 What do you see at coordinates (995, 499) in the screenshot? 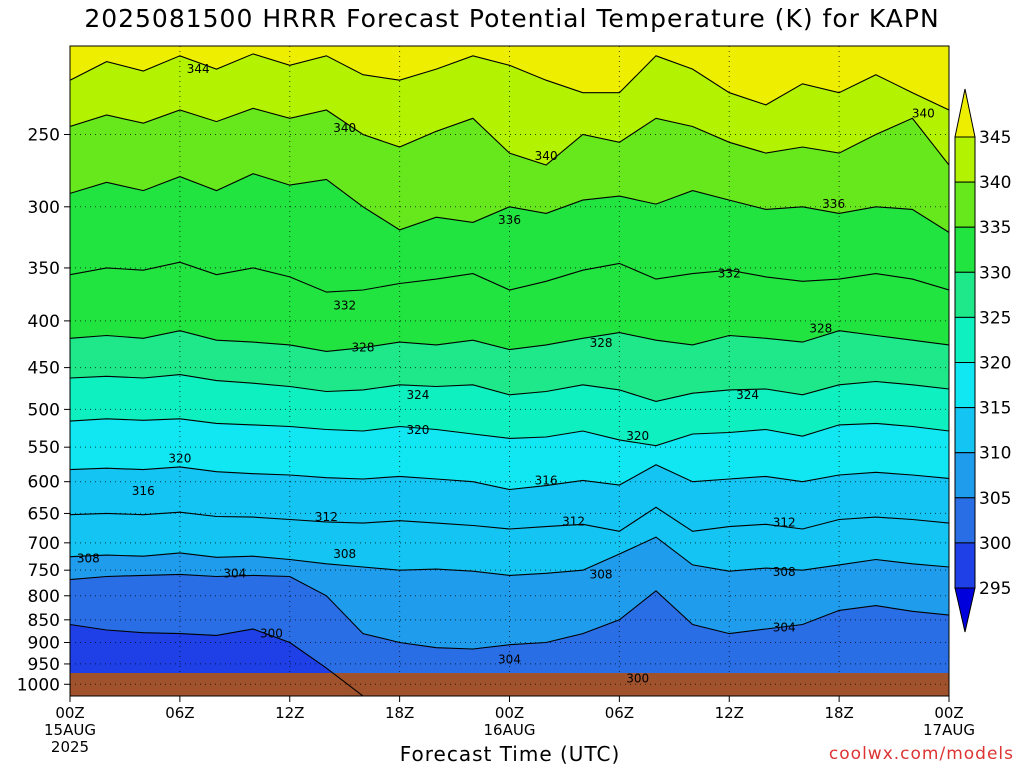
I see `colorbar-label: 305` at bounding box center [995, 499].